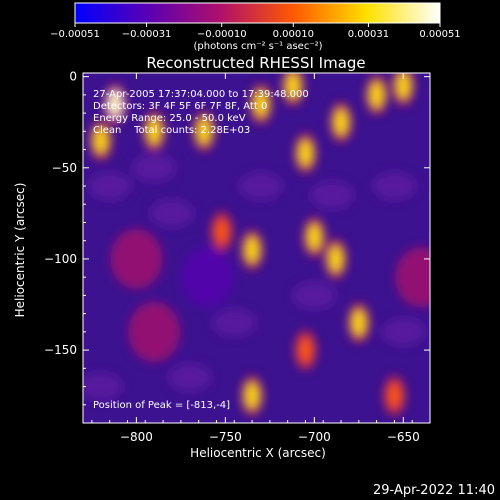 This screenshot has height=500, width=500. Describe the element at coordinates (75, 34) in the screenshot. I see `colorbar-tick-label: −0.00051` at that location.